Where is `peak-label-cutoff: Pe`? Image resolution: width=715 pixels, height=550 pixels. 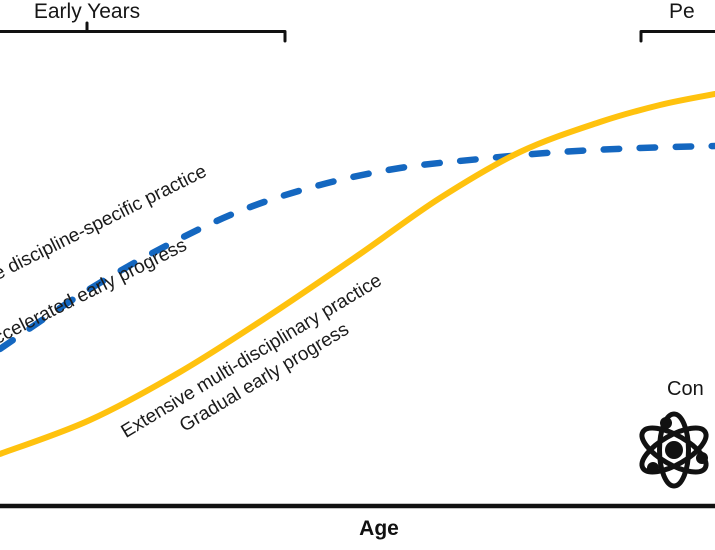
peak-label-cutoff: Pe is located at coordinates (682, 11).